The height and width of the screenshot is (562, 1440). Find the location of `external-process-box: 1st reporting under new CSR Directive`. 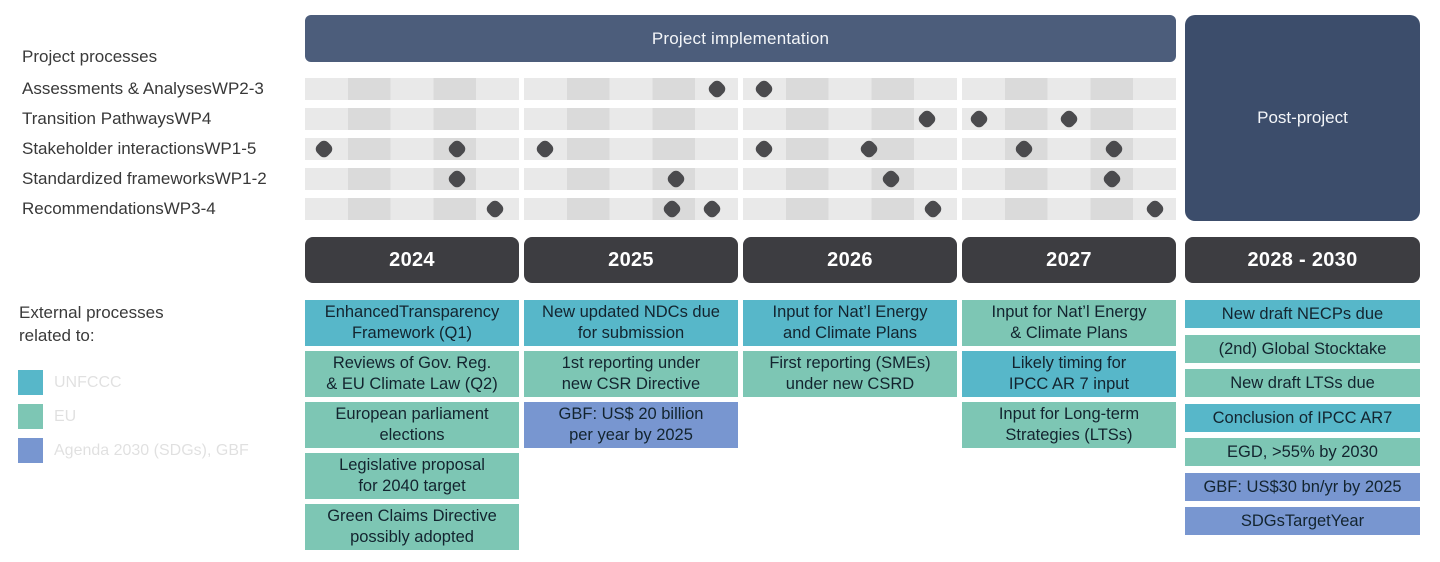

external-process-box: 1st reporting under new CSR Directive is located at coordinates (631, 374).